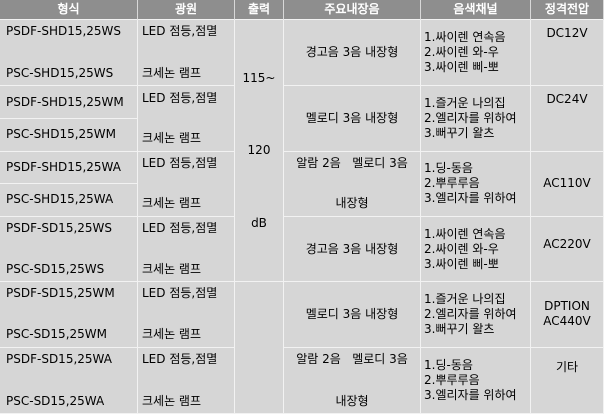  I want to click on model-name: PSDF-SD15,25WS, so click(59, 228).